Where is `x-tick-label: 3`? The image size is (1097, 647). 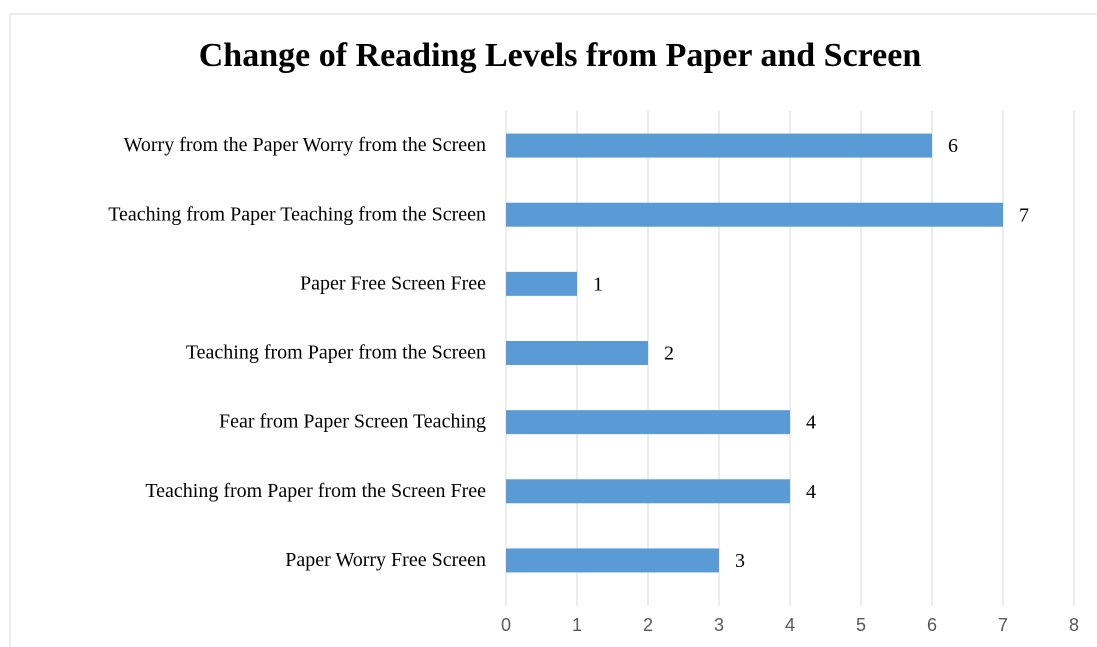 x-tick-label: 3 is located at coordinates (719, 625).